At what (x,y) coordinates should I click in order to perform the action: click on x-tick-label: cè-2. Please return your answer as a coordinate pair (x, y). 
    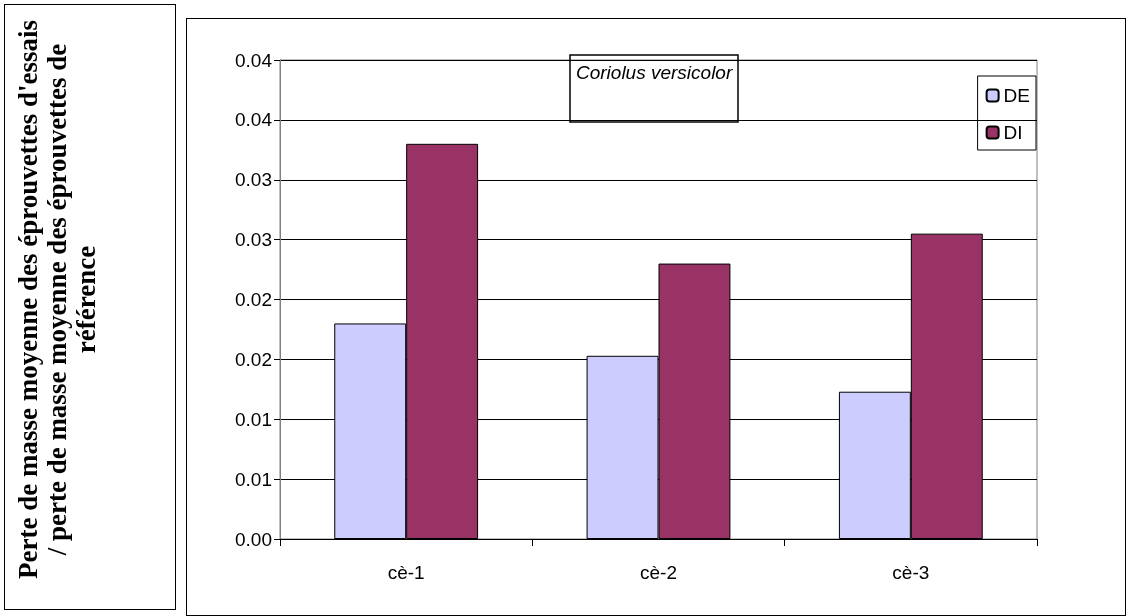
    Looking at the image, I should click on (658, 572).